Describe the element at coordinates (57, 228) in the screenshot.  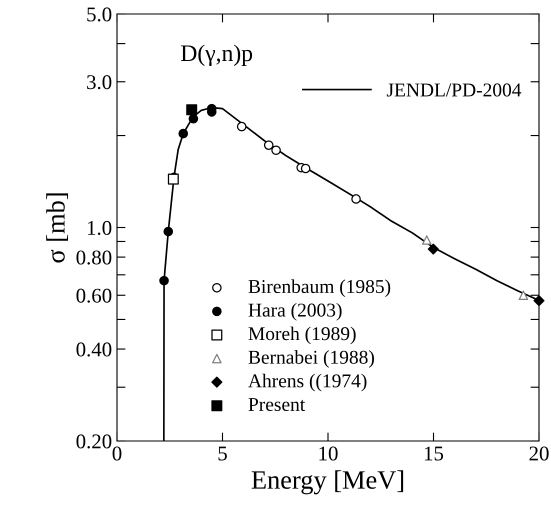
I see `y-axis-title: σ [mb]` at that location.